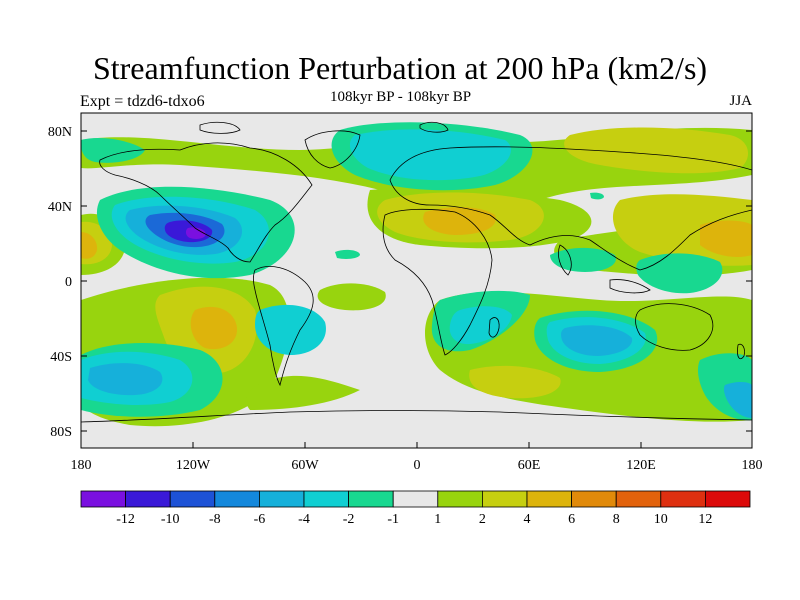  What do you see at coordinates (417, 465) in the screenshot?
I see `lon-label-0: 0` at bounding box center [417, 465].